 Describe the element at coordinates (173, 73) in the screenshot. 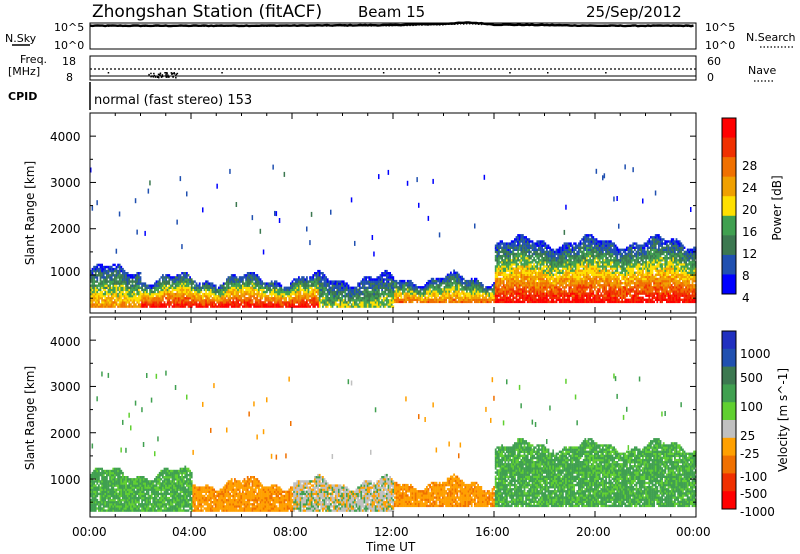

I see `freq-point` at that location.